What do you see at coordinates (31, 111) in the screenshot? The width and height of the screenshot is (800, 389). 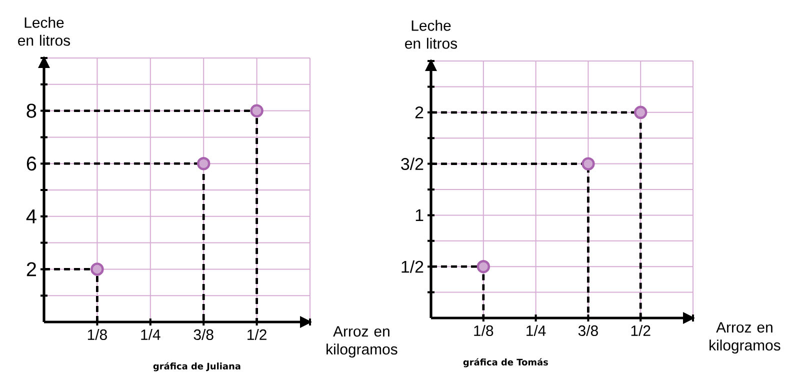 I see `y-tick-label: 8` at bounding box center [31, 111].